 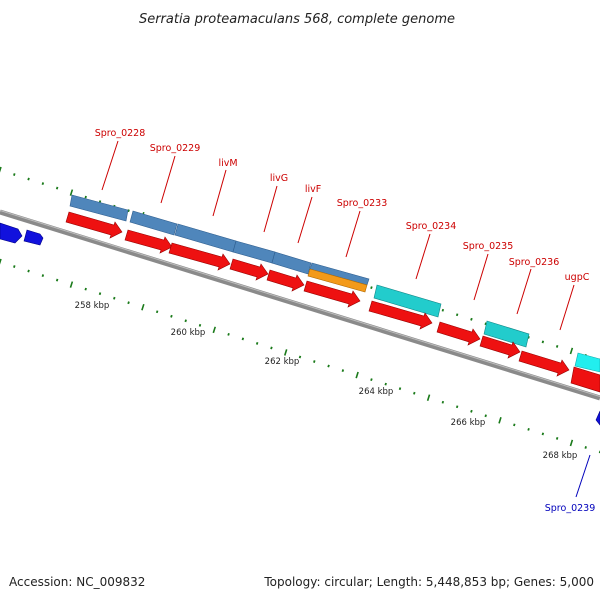 What do you see at coordinates (279, 178) in the screenshot?
I see `gene-label-livg: livG` at bounding box center [279, 178].